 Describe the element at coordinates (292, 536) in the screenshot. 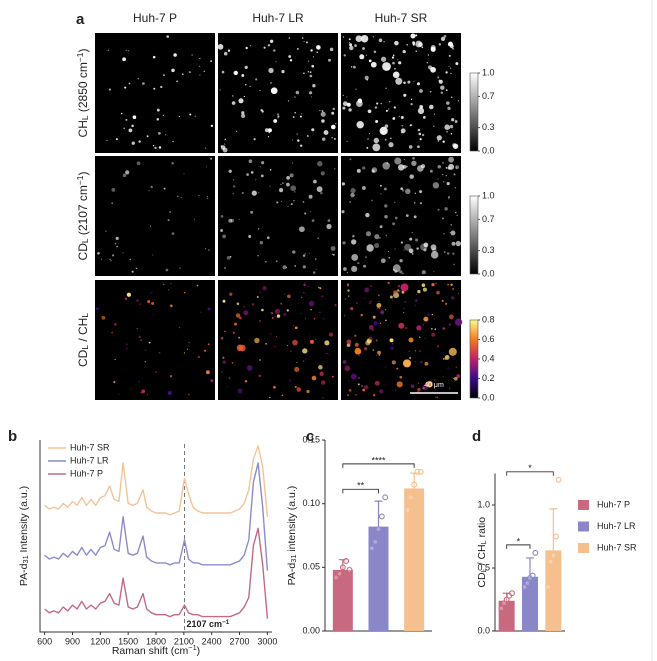

I see `y-axis-label: PA-d31 intensity (a.u.)` at that location.